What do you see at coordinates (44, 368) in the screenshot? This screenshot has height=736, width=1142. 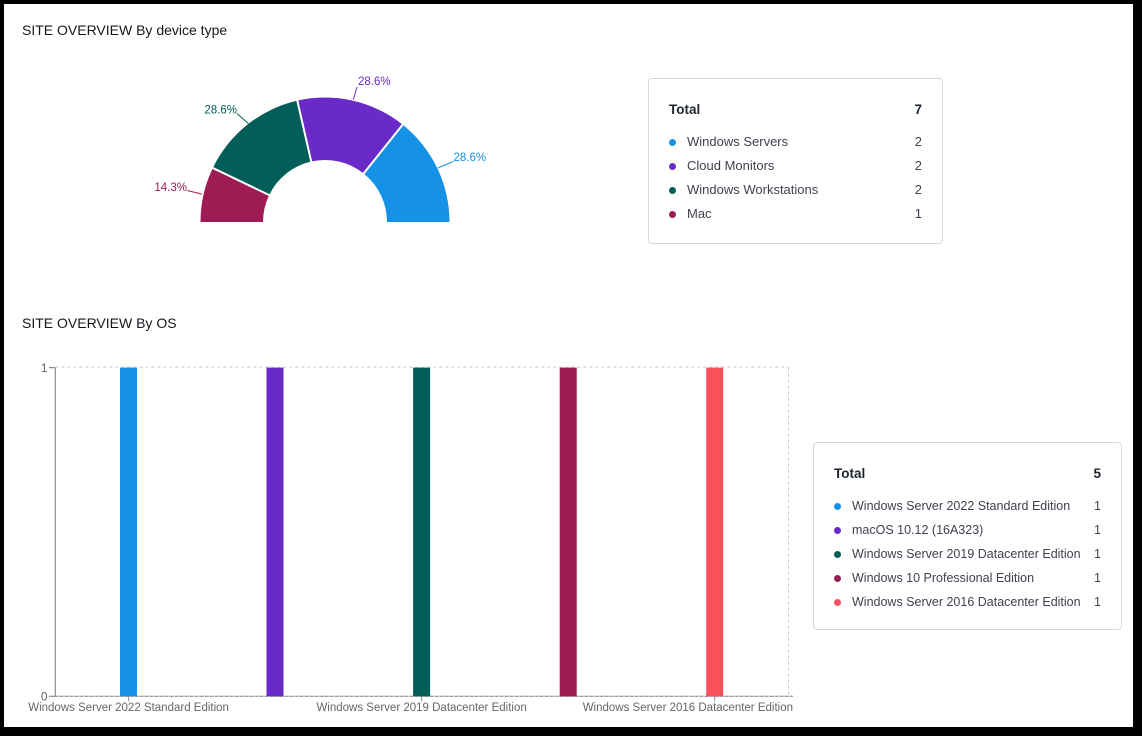 I see `svg-text: 1` at bounding box center [44, 368].